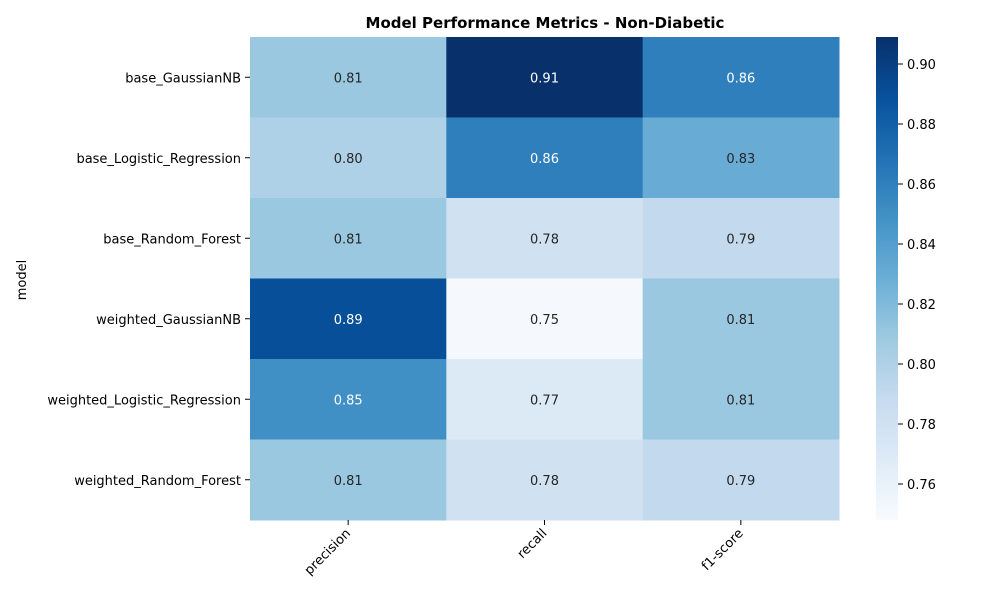 This screenshot has height=600, width=1000. Describe the element at coordinates (183, 78) in the screenshot. I see `row-tick-label: base_GaussianNB` at that location.